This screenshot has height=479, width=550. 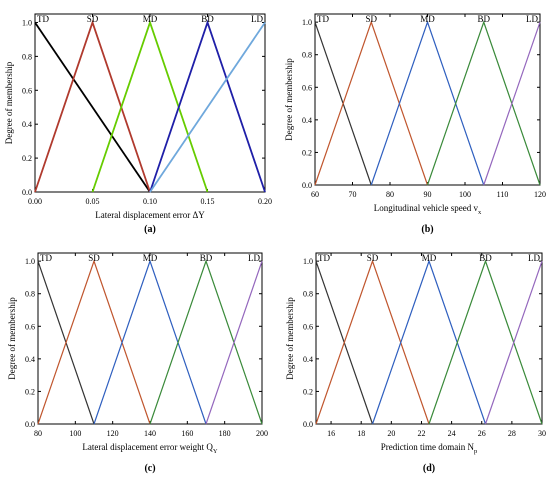 I want to click on x-tick-label: 0.05, so click(x=93, y=201).